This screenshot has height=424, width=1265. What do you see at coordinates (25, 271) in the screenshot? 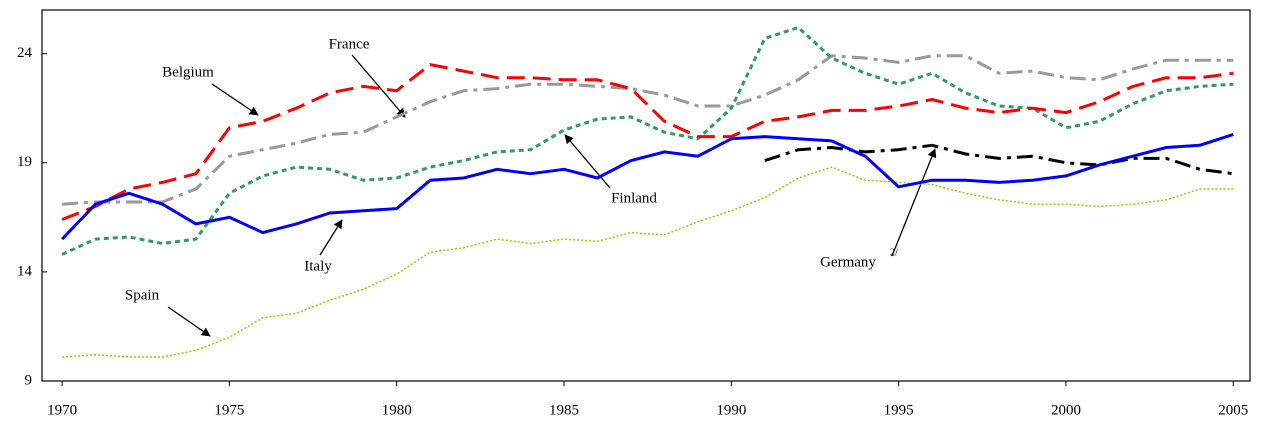
I see `y-tick-label: 14` at bounding box center [25, 271].